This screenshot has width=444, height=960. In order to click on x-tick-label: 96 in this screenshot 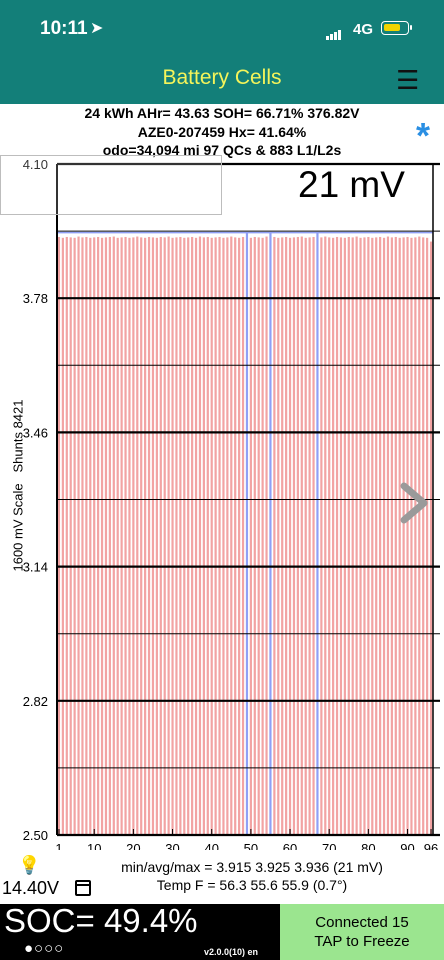, I will do `click(431, 845)`.